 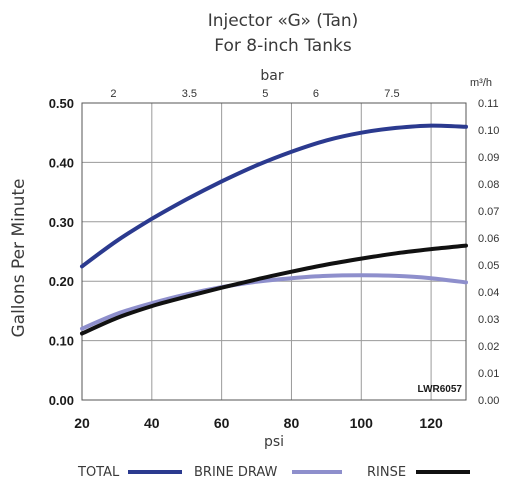 I want to click on secondary-y-tick-label: 0.00, so click(x=488, y=401).